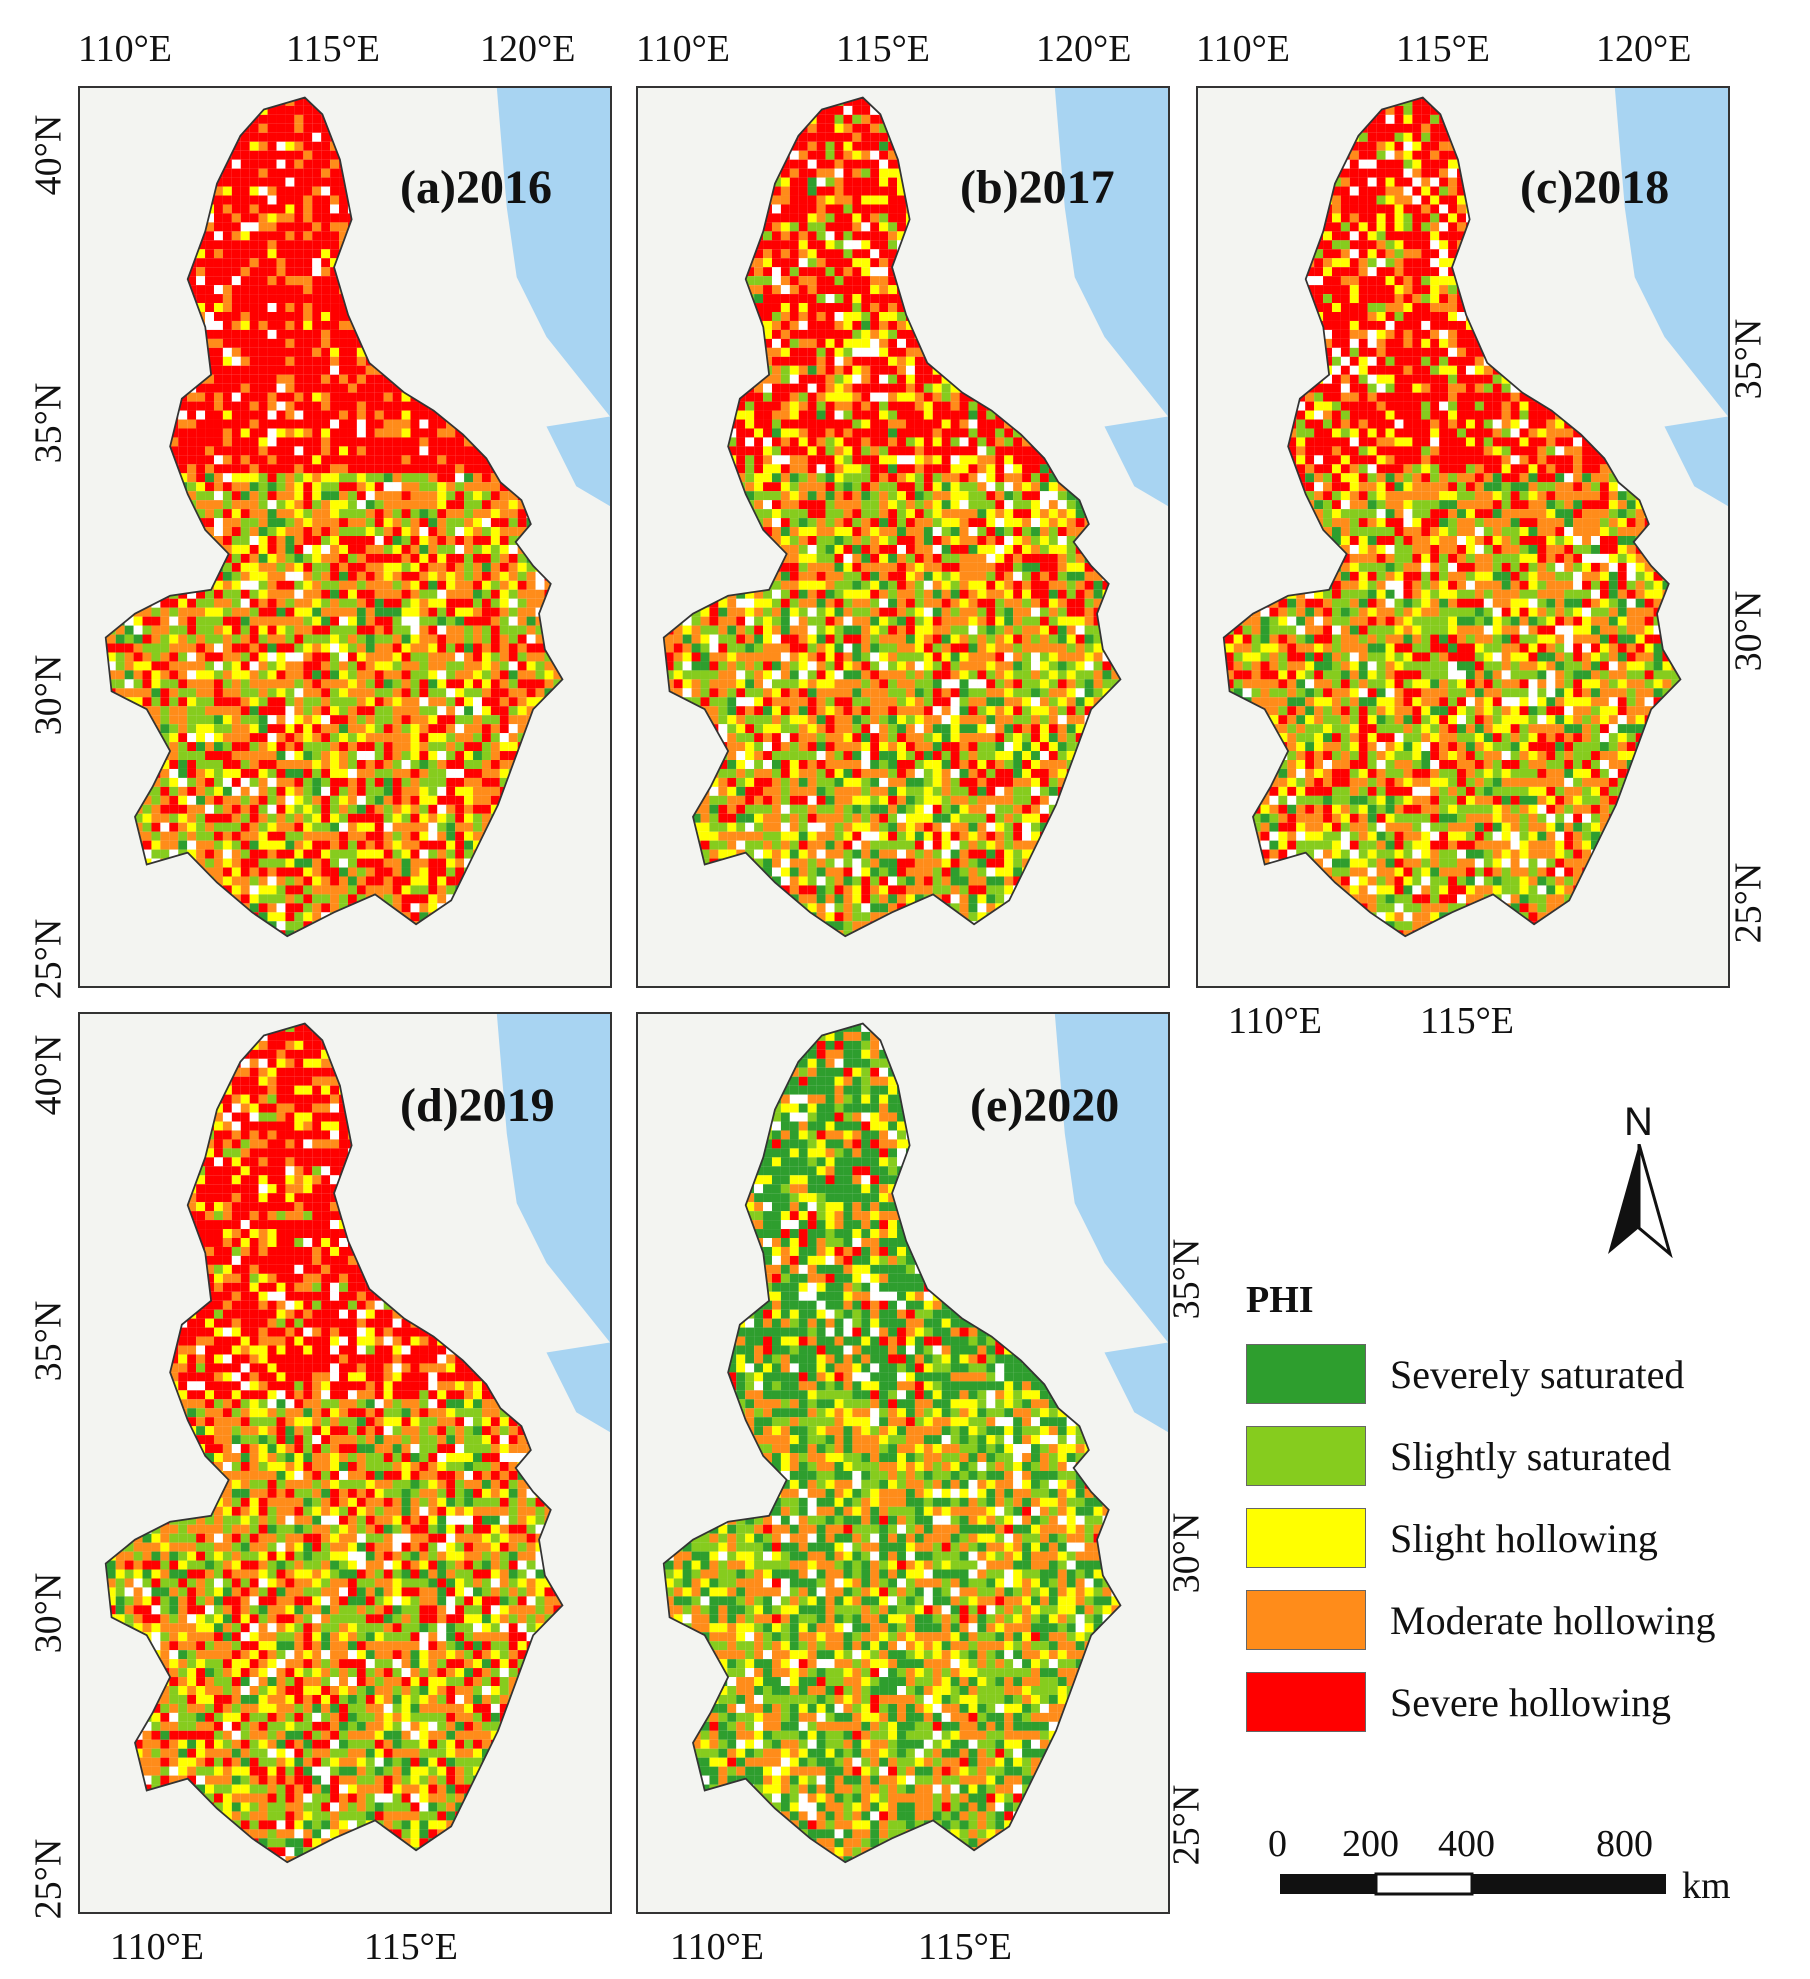 The width and height of the screenshot is (1810, 1979). I want to click on legend-label: Slight hollowing, so click(1524, 1538).